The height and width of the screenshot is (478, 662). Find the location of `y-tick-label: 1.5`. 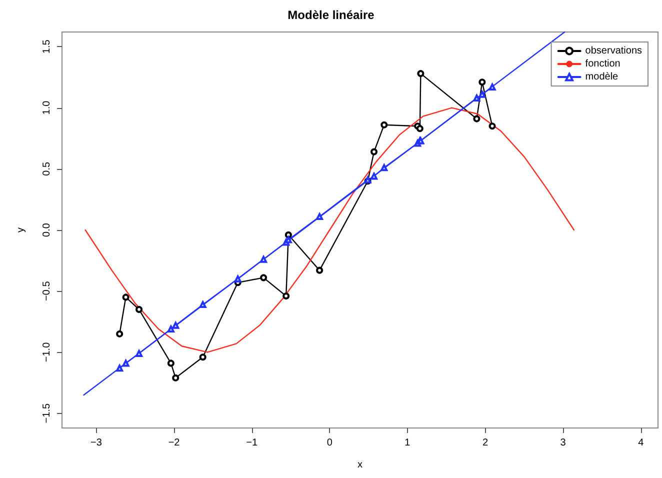

y-tick-label: 1.5 is located at coordinates (47, 46).